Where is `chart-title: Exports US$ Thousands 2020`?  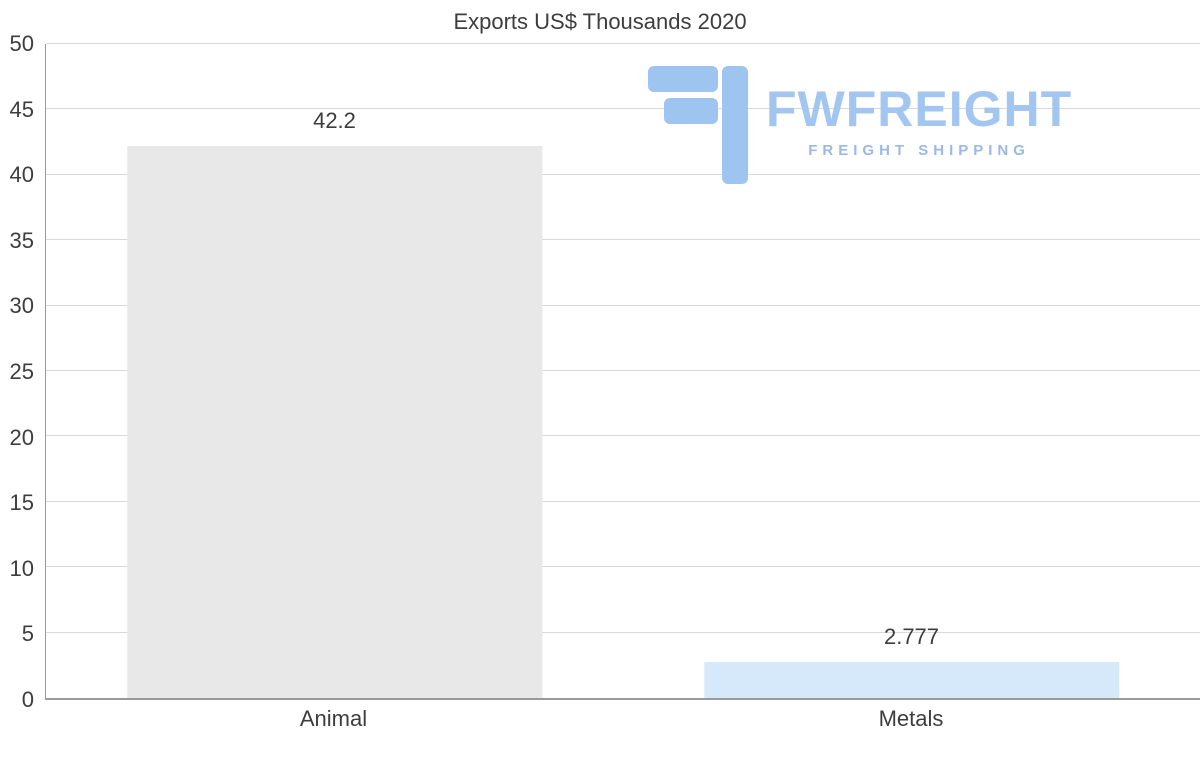
chart-title: Exports US$ Thousands 2020 is located at coordinates (600, 21).